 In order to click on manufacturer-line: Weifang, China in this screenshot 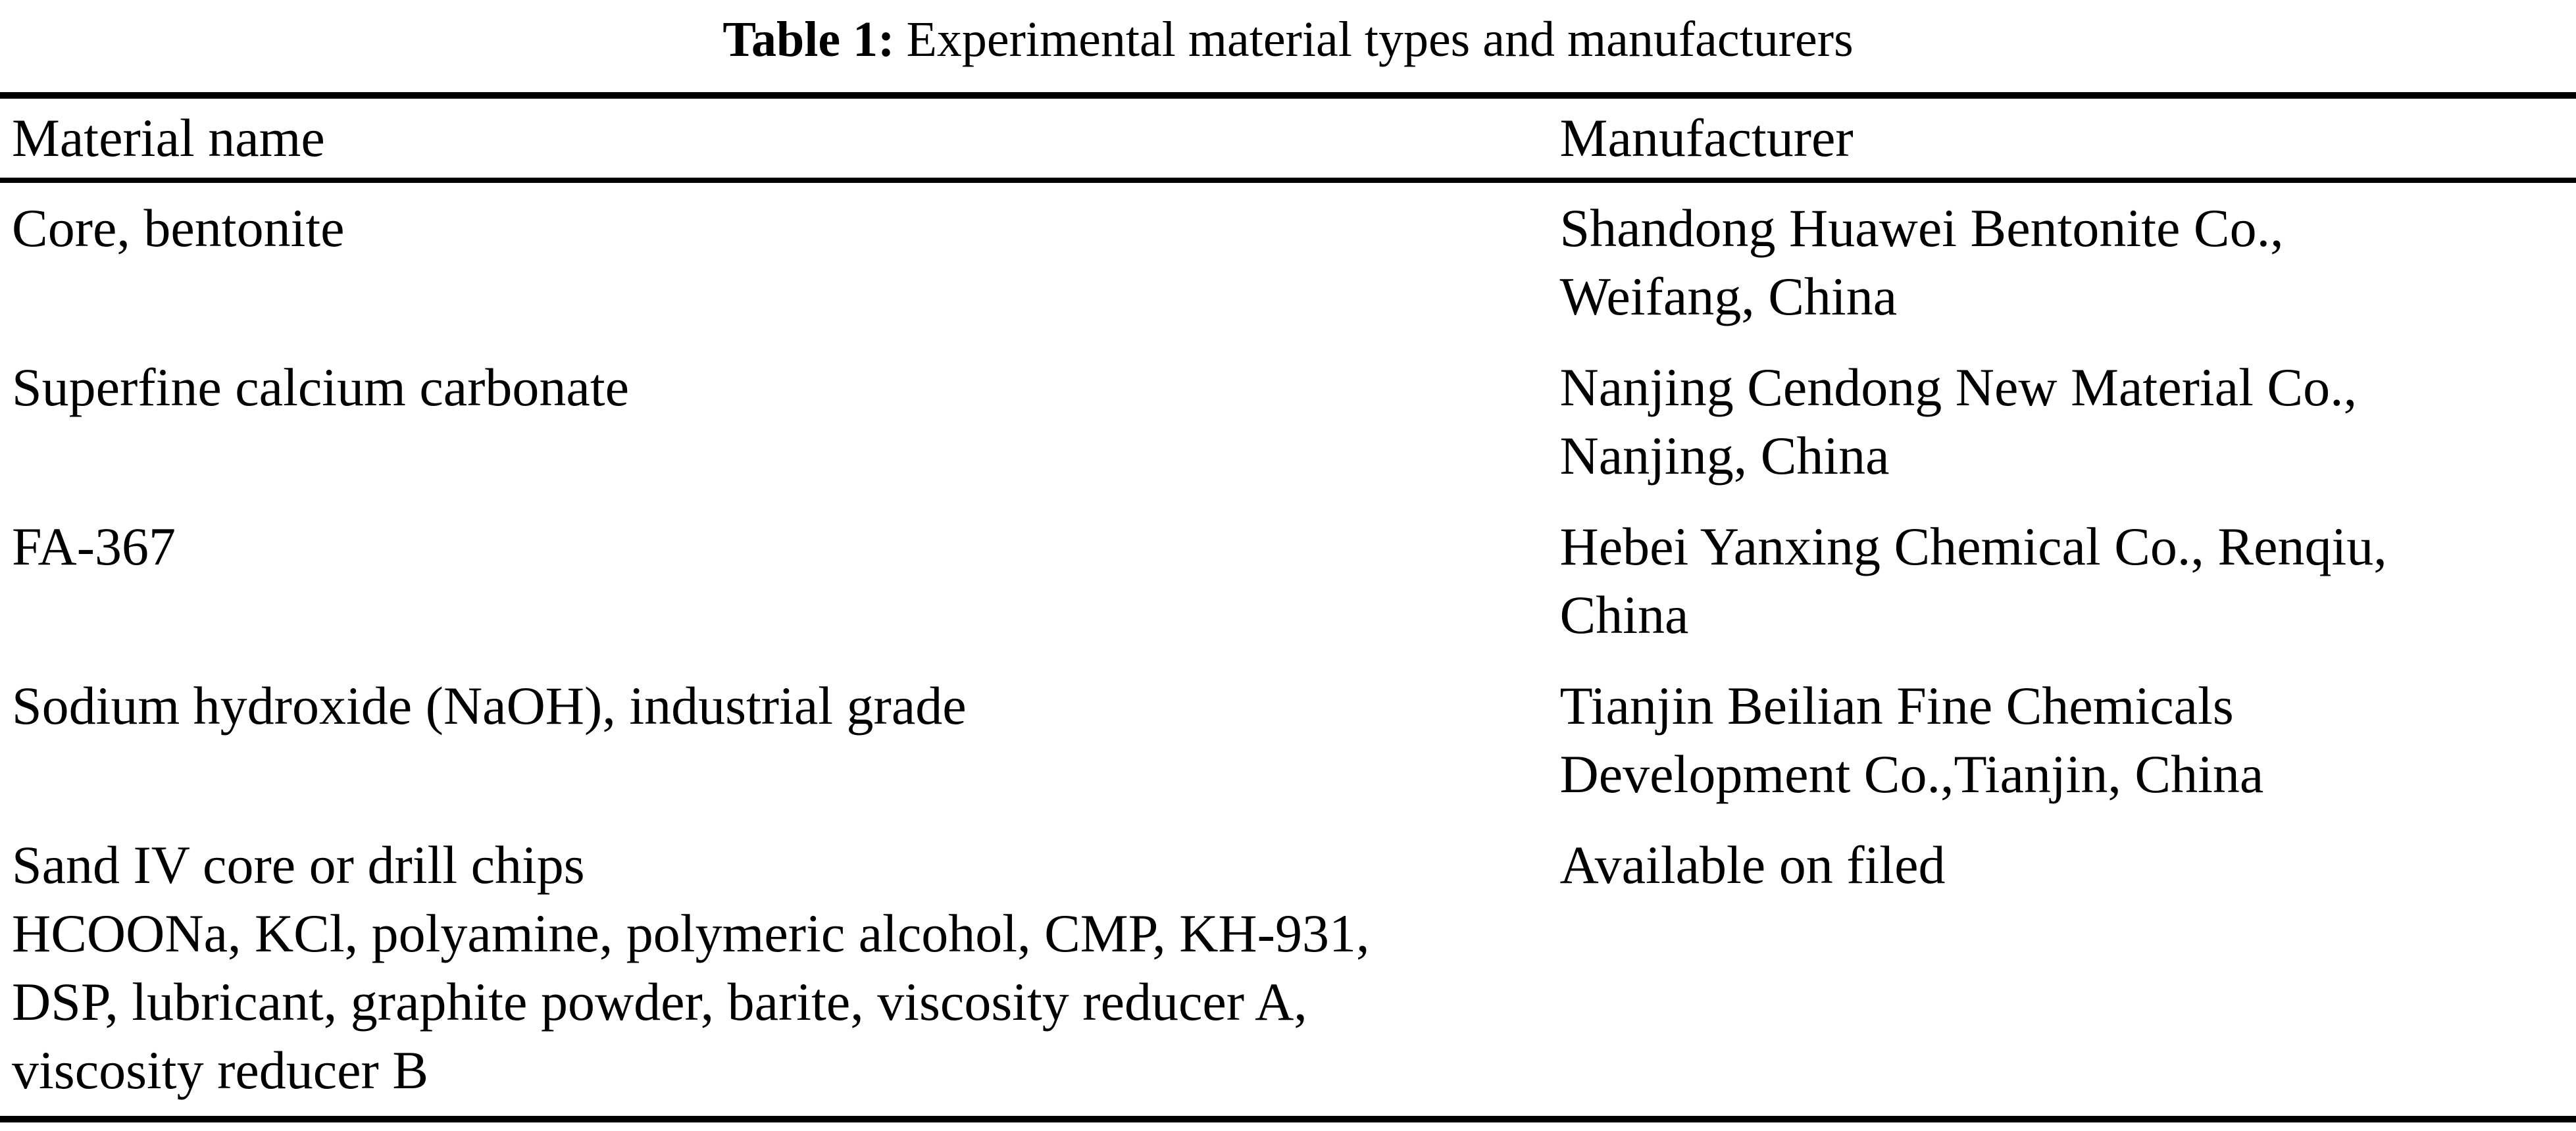, I will do `click(1729, 296)`.